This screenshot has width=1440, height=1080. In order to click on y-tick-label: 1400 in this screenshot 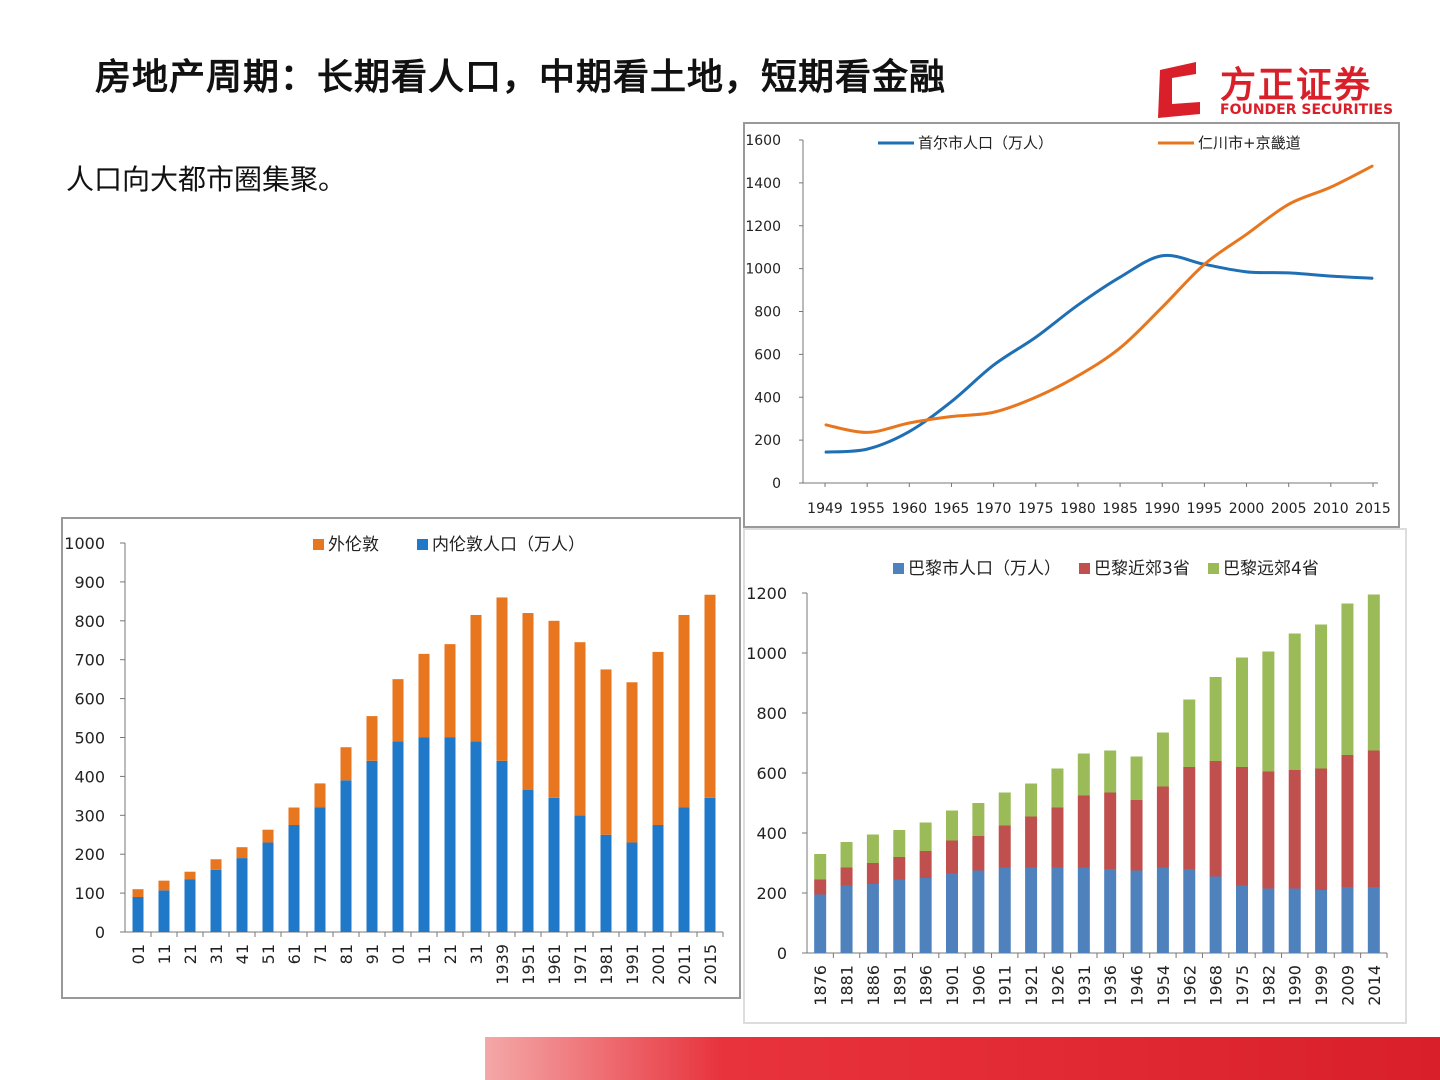, I will do `click(763, 184)`.